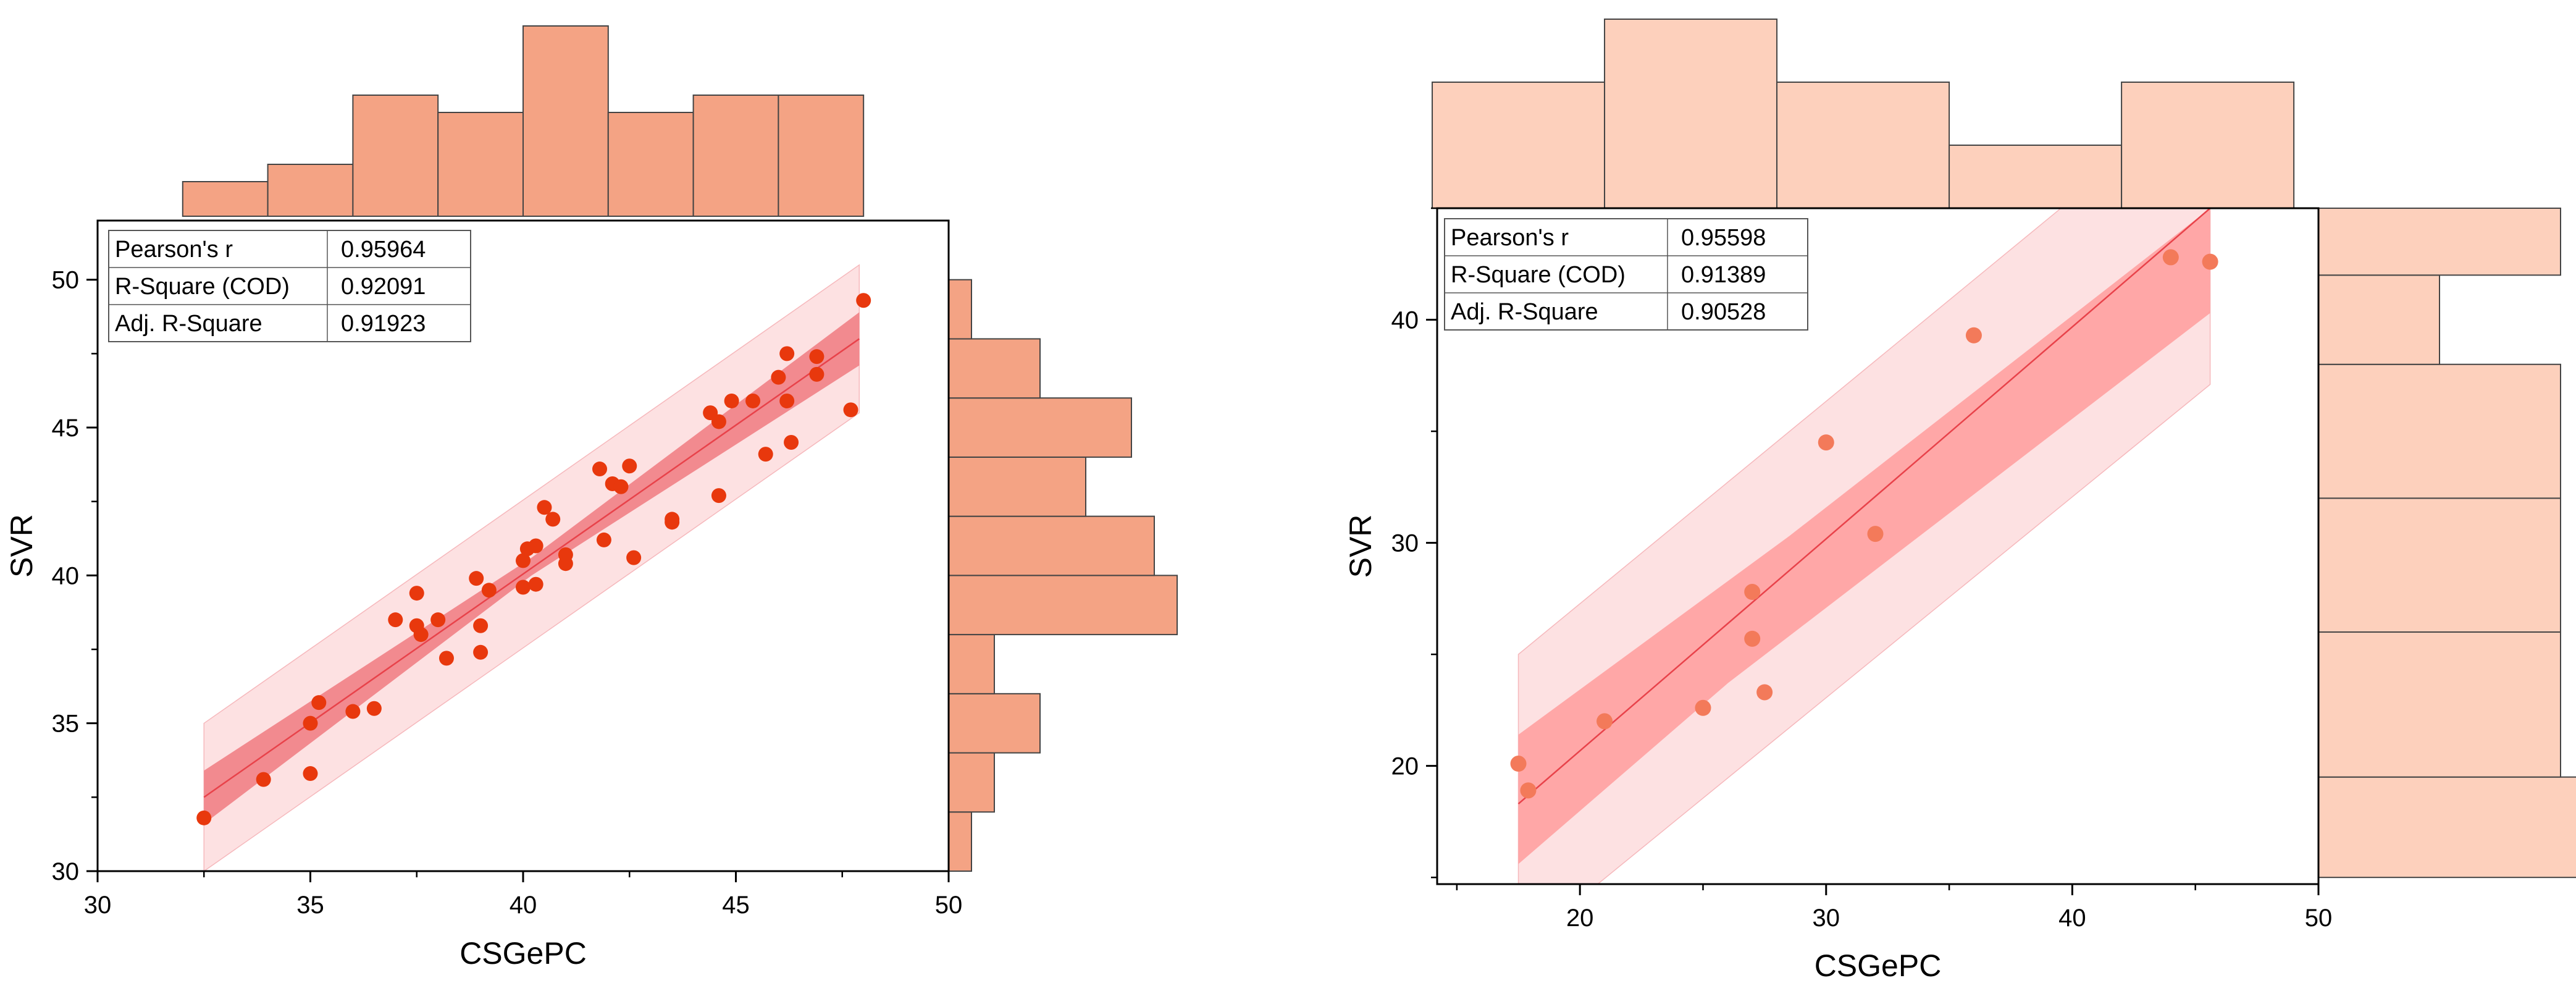  I want to click on left-stats-value: 0.91923, so click(383, 324).